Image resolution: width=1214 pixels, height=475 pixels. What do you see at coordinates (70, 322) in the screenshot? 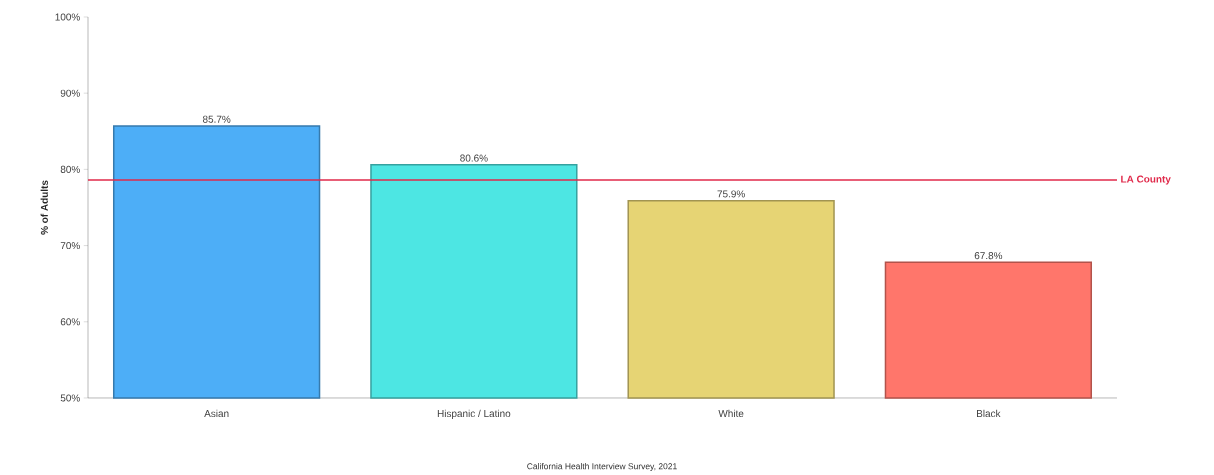
I see `y-tick-label: 60%` at bounding box center [70, 322].